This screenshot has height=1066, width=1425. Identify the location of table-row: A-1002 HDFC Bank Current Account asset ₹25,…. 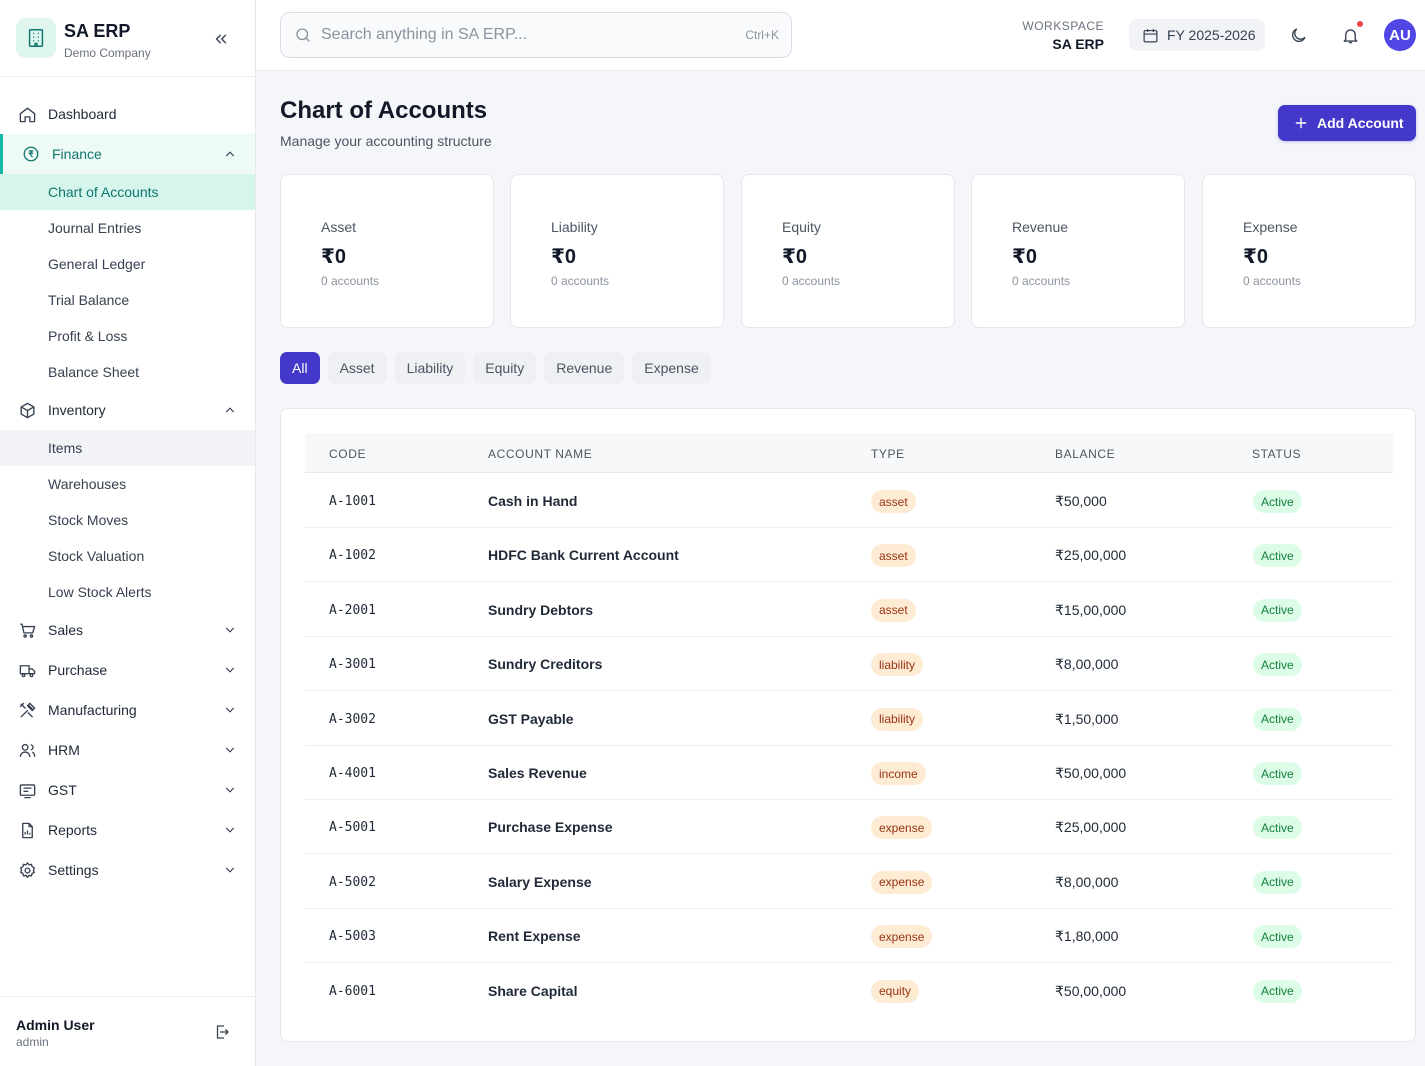
(849, 555).